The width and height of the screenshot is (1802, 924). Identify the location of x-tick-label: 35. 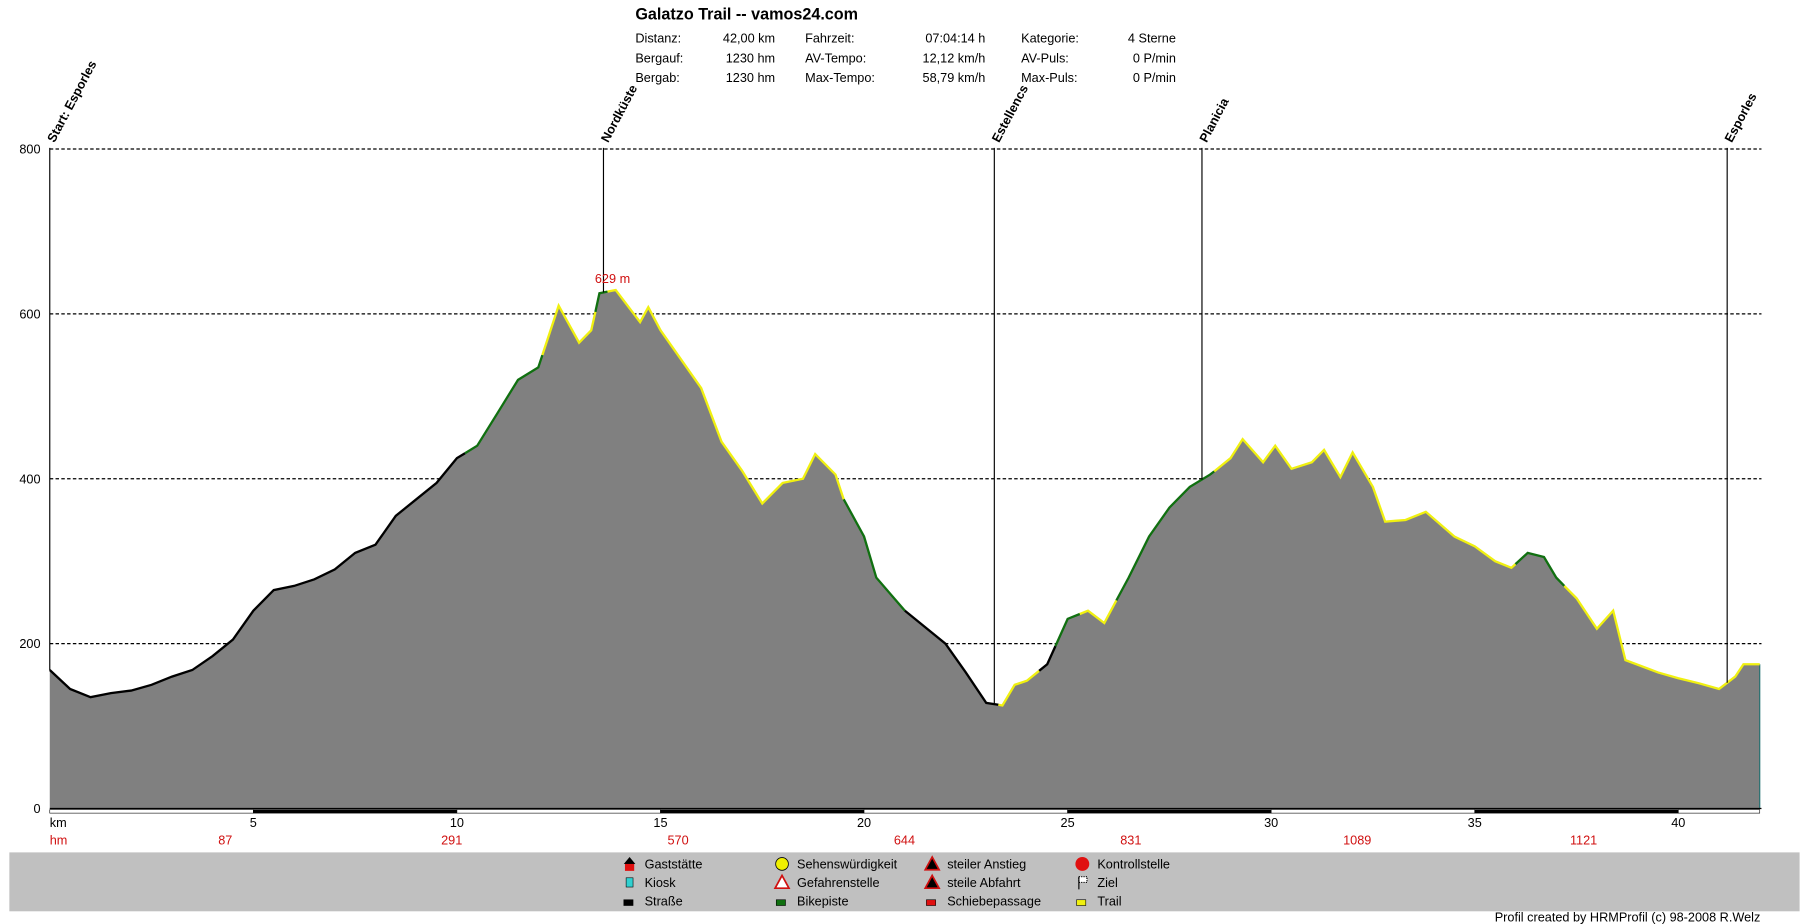
(1475, 823).